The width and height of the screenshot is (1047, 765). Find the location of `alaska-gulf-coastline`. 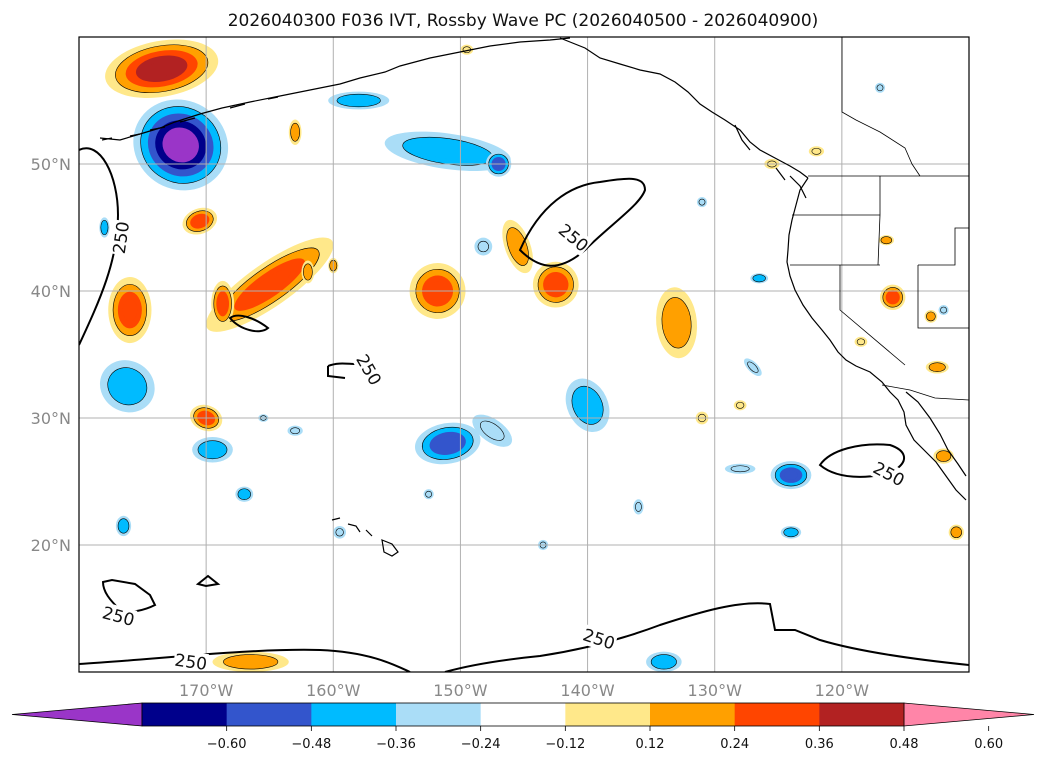

alaska-gulf-coastline is located at coordinates (684, 108).